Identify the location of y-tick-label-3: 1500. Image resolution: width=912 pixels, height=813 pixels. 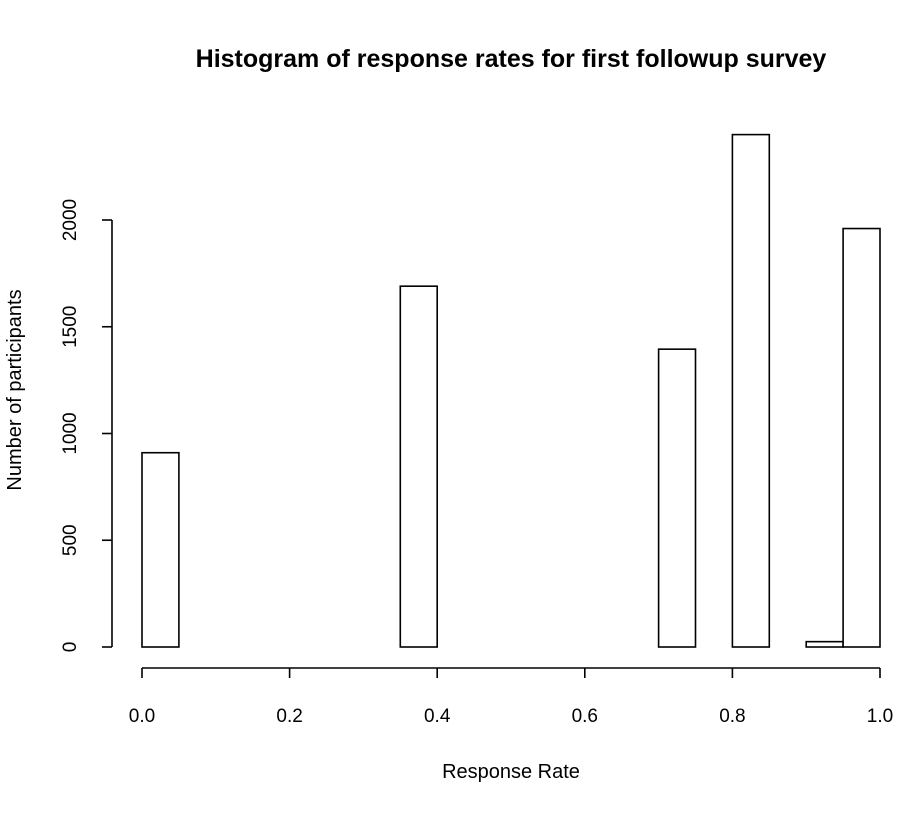
(70, 327).